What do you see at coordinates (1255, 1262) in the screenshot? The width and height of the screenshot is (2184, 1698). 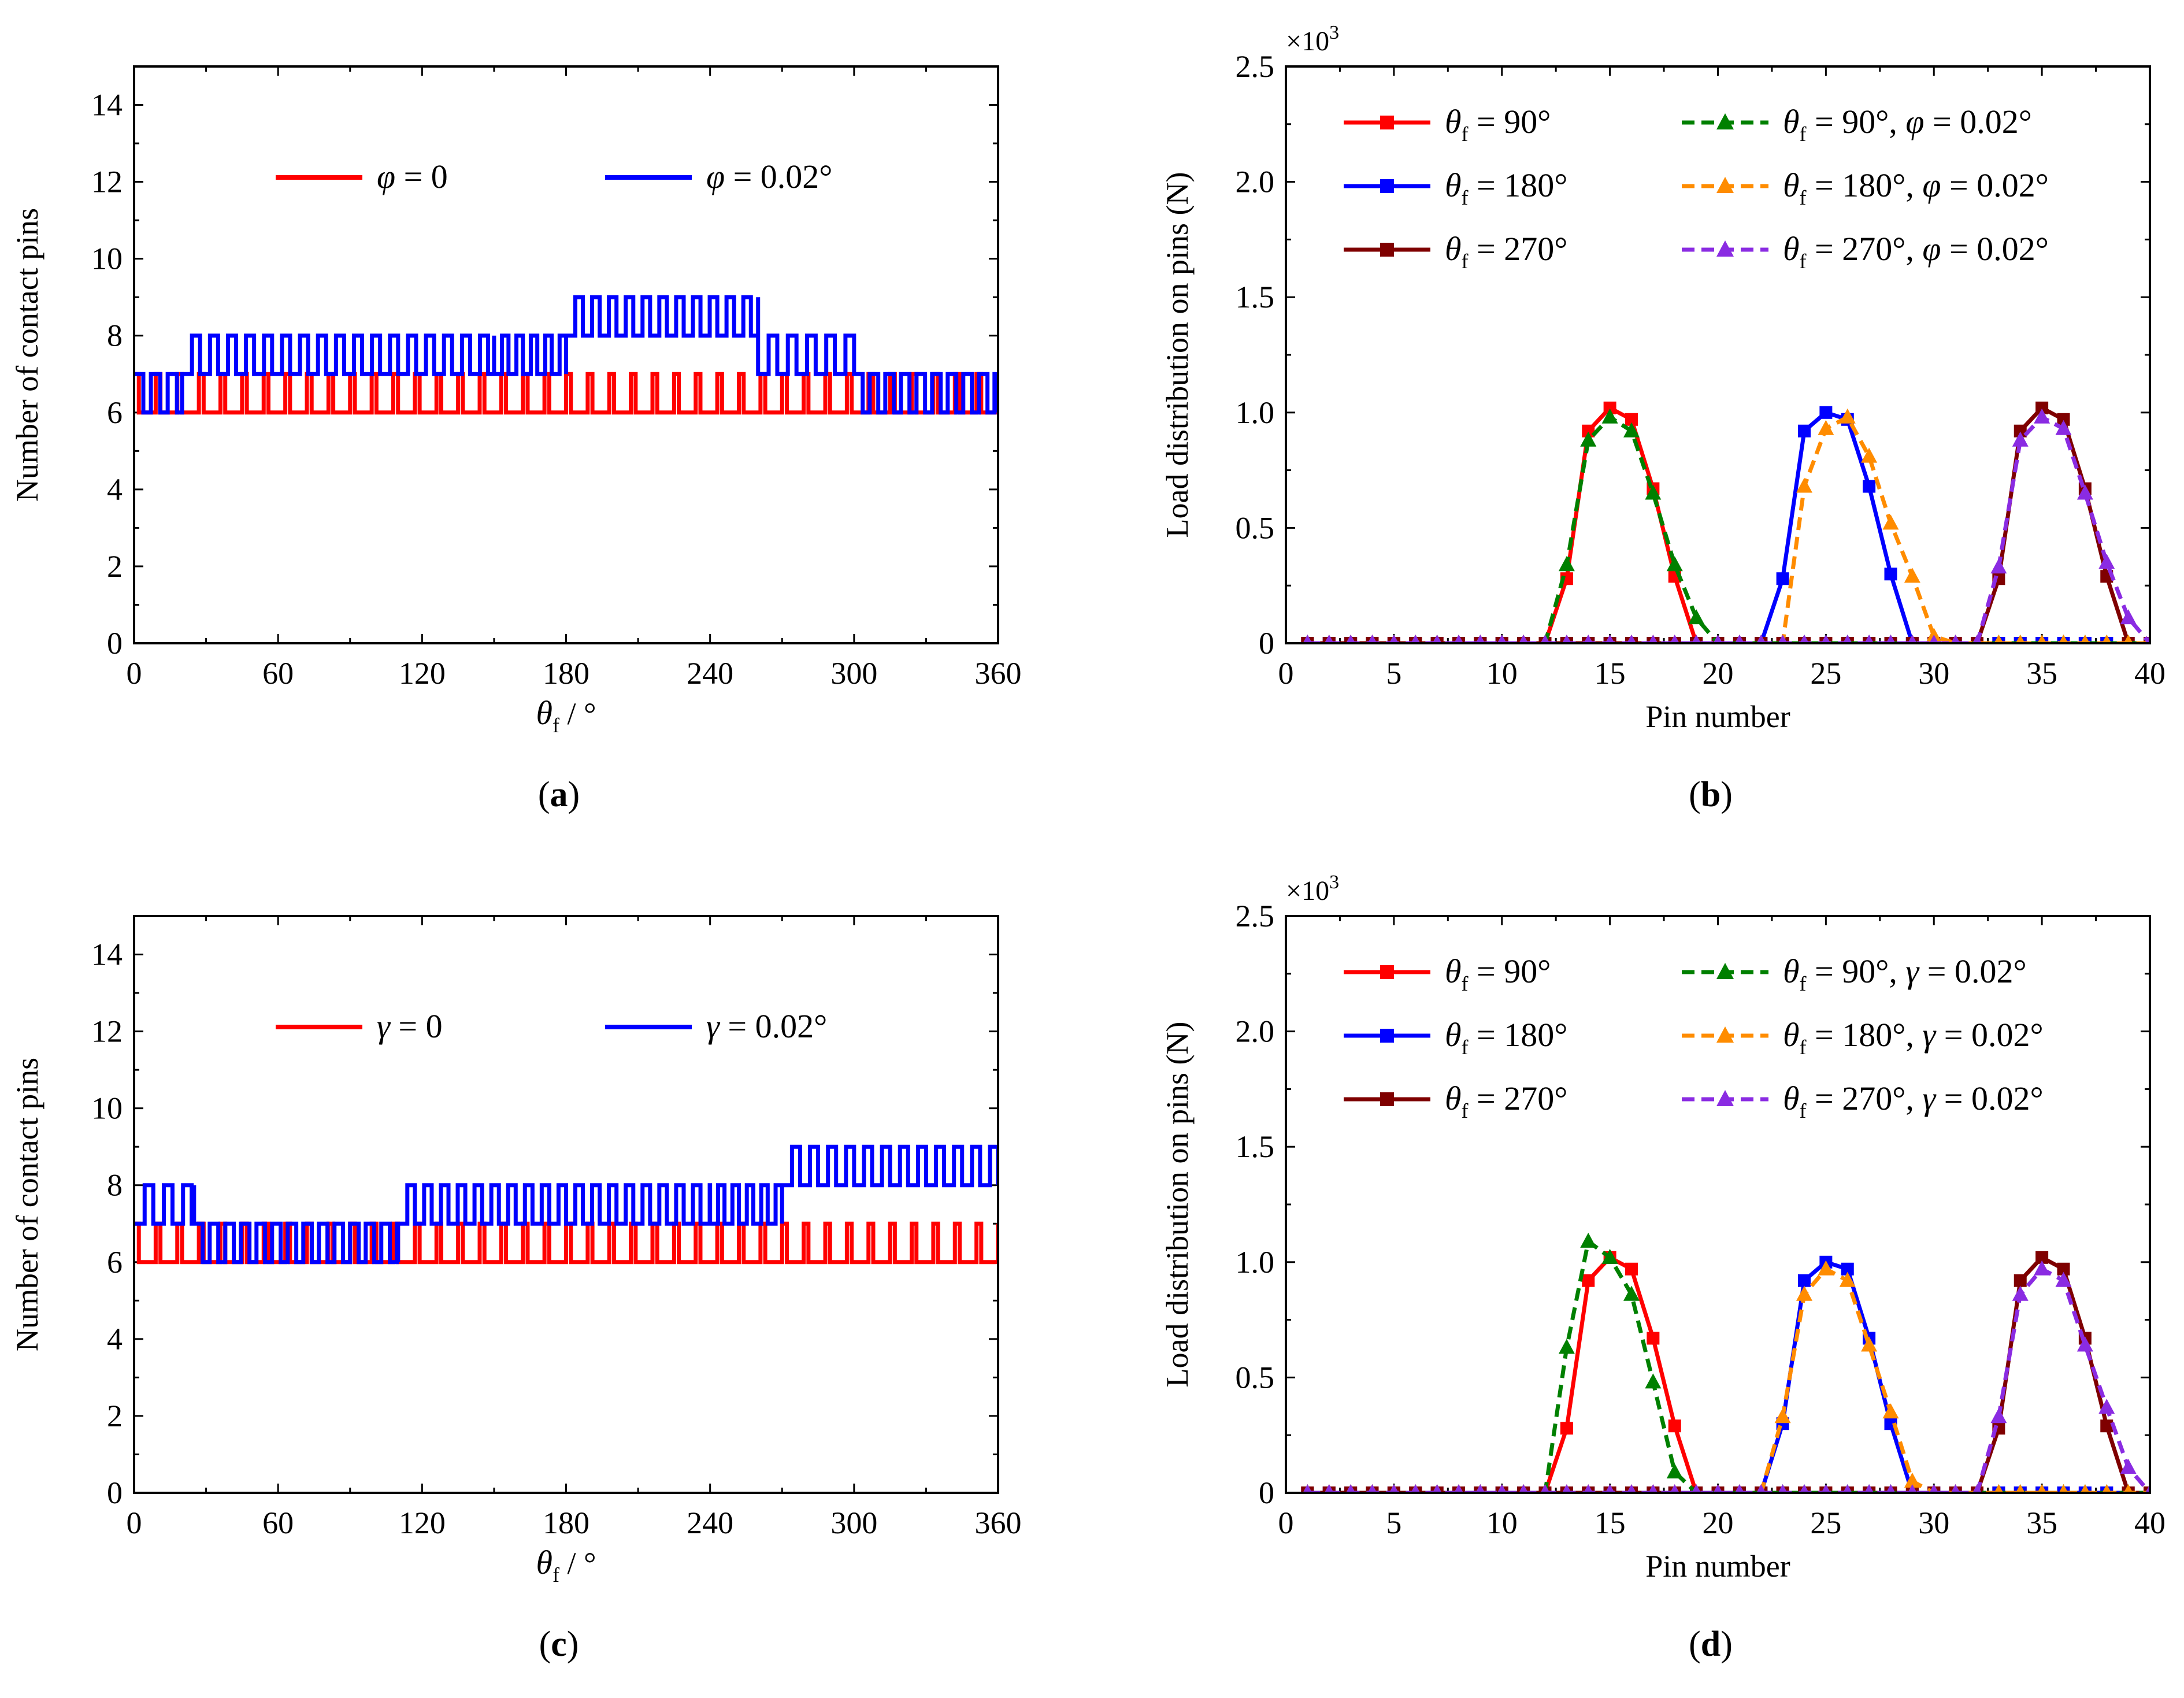 I see `y-tick-label: 1.0` at bounding box center [1255, 1262].